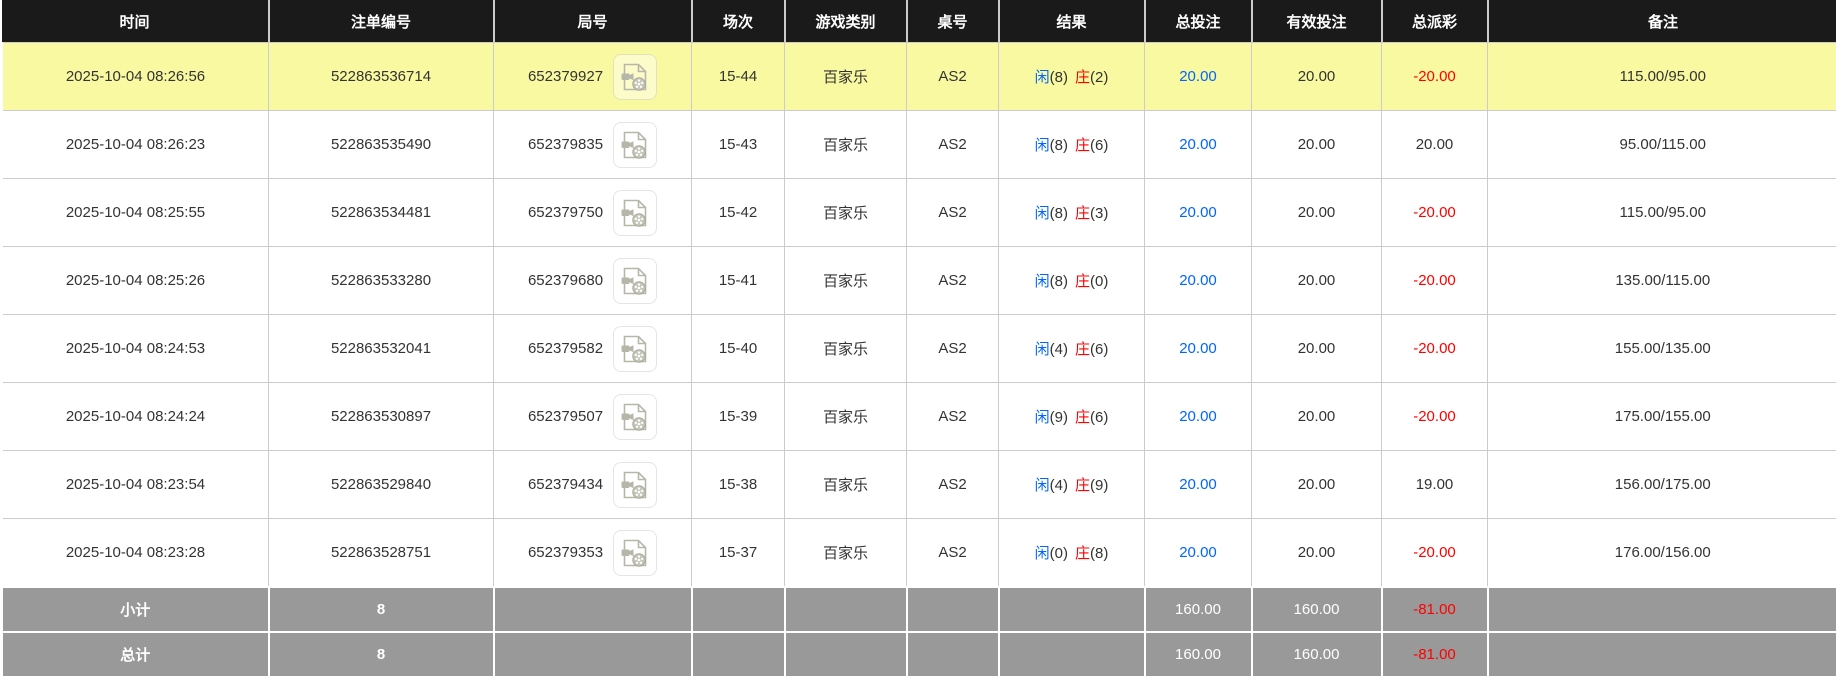 The height and width of the screenshot is (678, 1836). I want to click on column-header-session: 场次, so click(738, 21).